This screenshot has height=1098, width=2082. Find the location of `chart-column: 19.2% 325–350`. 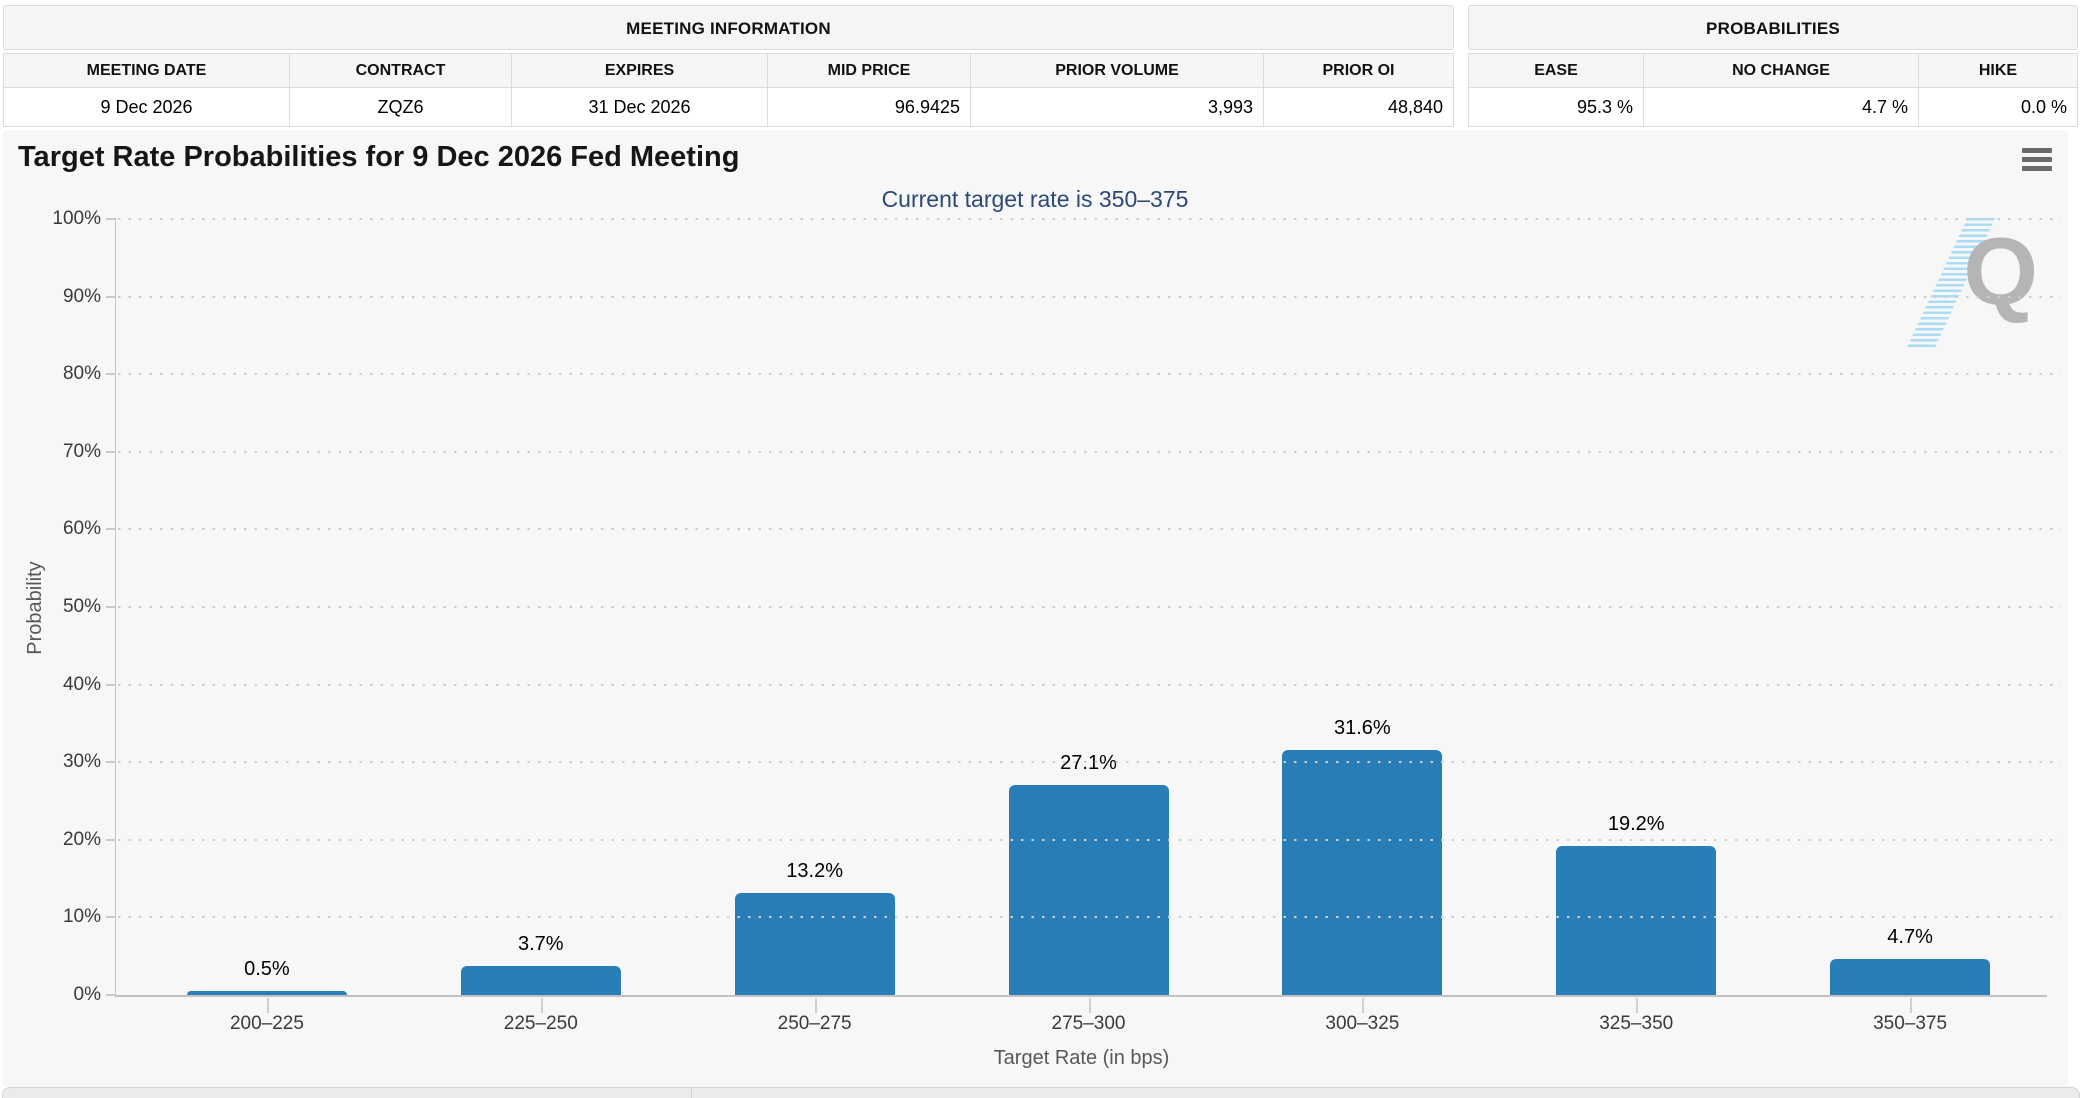

chart-column: 19.2% 325–350 is located at coordinates (1636, 626).